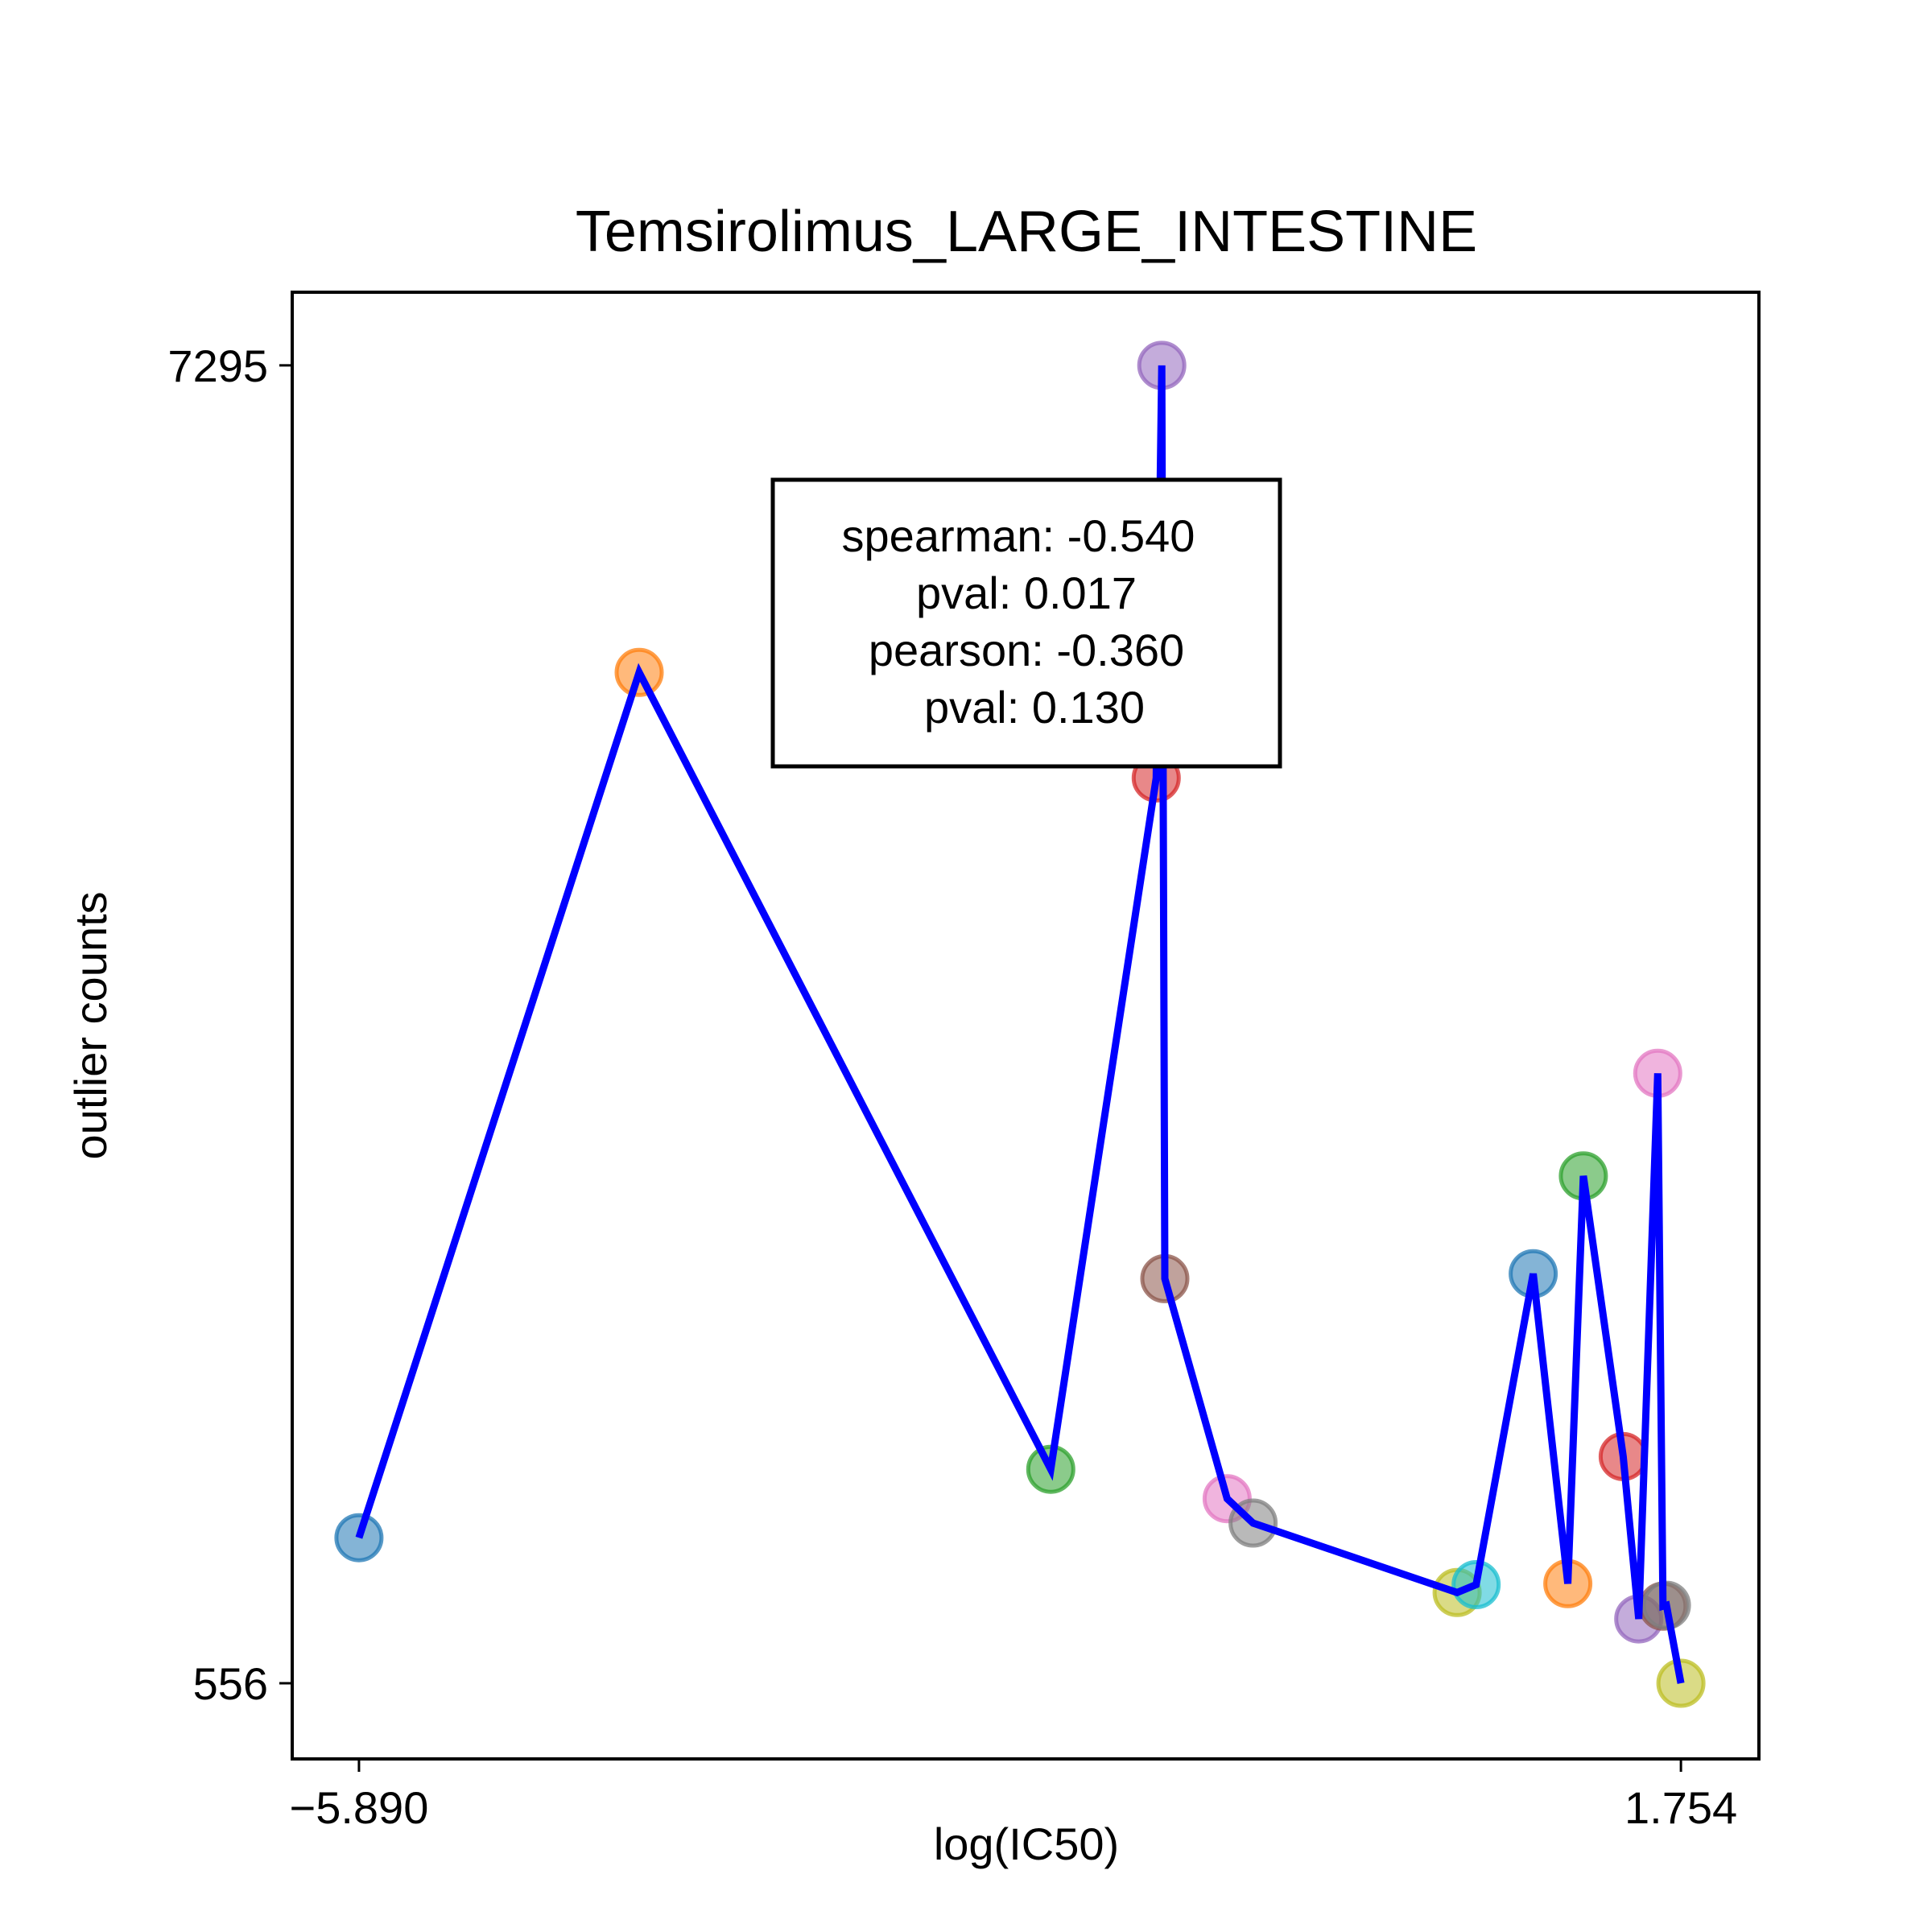  Describe the element at coordinates (359, 1807) in the screenshot. I see `x-tick-label-0: −5.890` at that location.